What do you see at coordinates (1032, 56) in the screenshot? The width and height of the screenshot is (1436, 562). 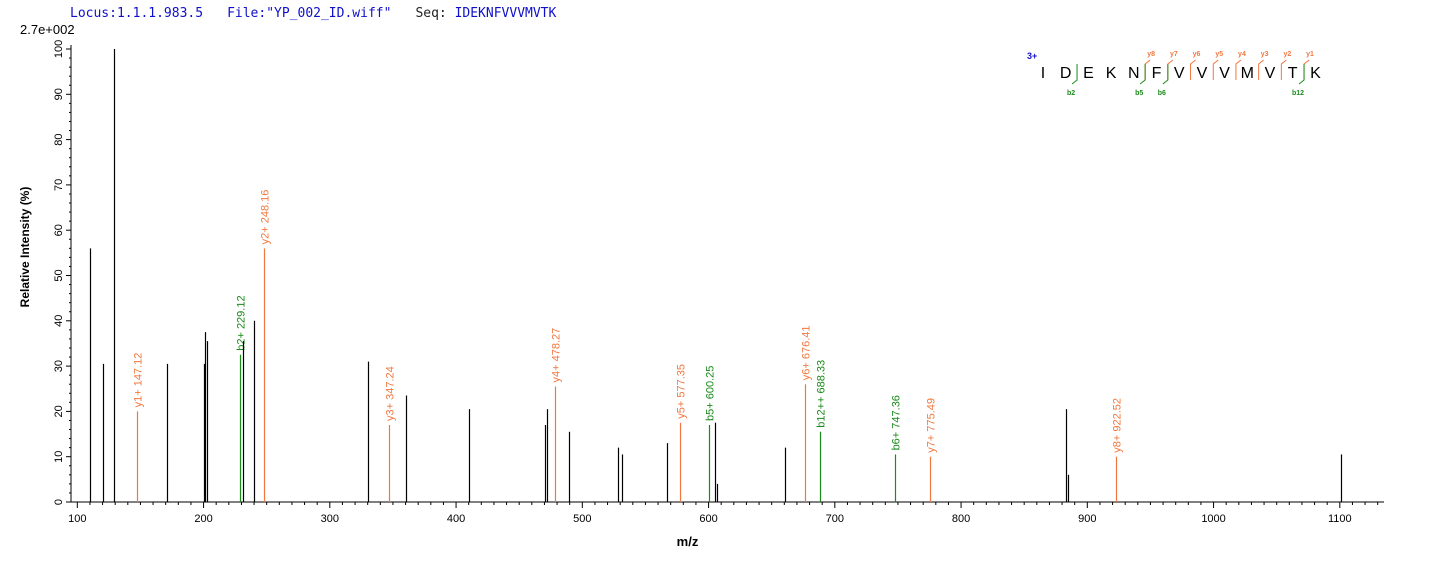 I see `charge-state-label: 3+` at bounding box center [1032, 56].